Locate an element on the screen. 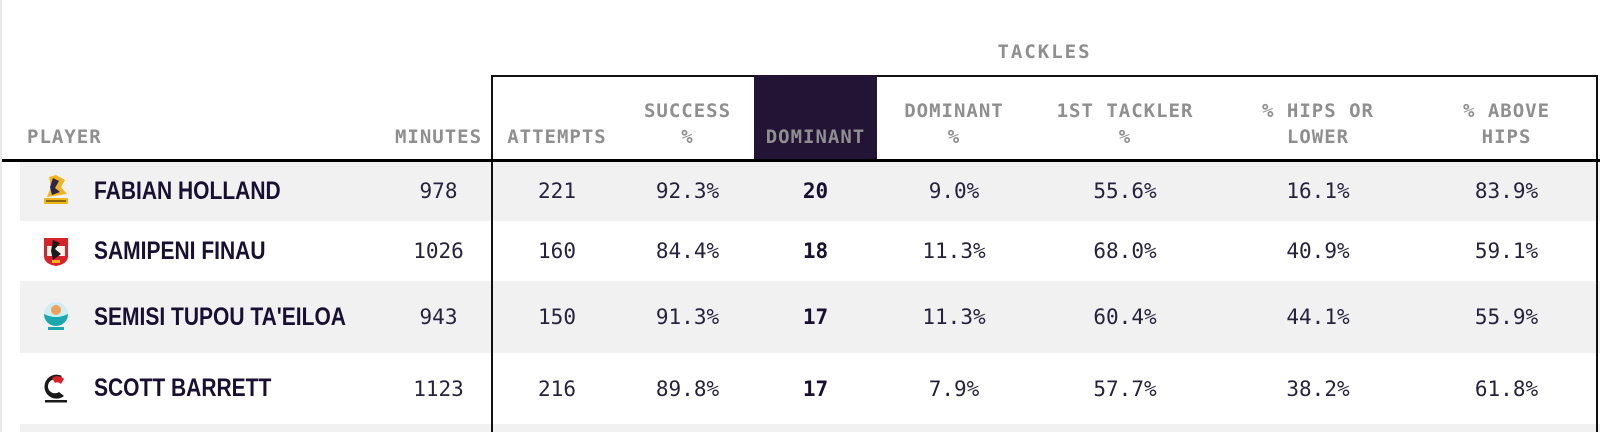  attempts-value: 216 is located at coordinates (556, 388).